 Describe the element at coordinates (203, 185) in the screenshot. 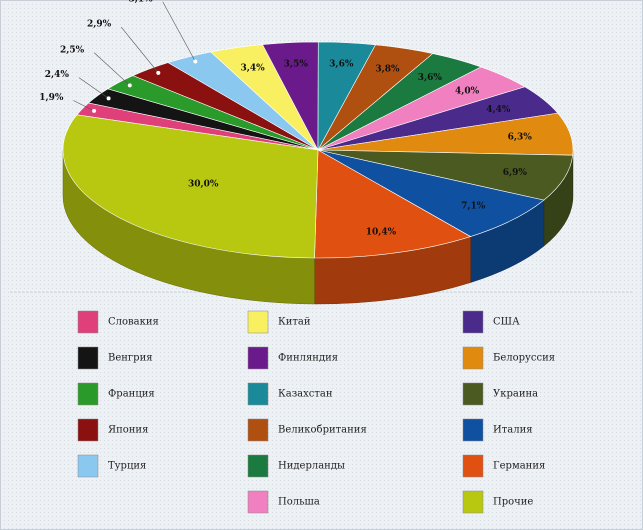

I see `value-label: 30,0%` at that location.